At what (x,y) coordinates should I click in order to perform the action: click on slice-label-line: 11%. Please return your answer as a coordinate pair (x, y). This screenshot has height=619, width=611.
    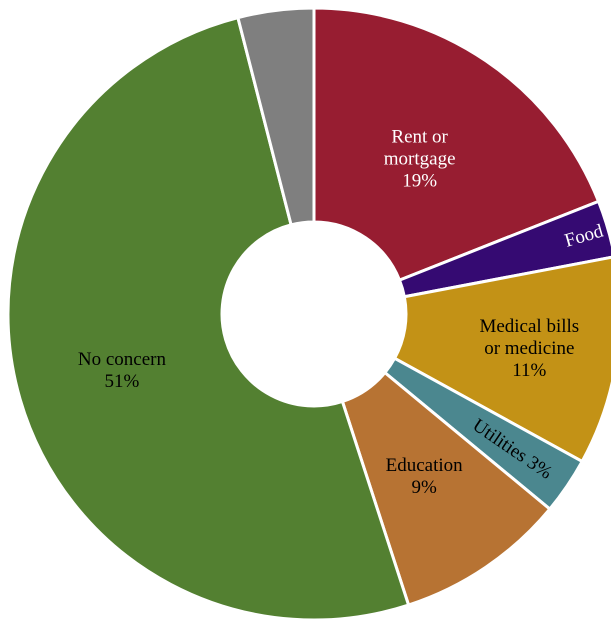
    Looking at the image, I should click on (529, 370).